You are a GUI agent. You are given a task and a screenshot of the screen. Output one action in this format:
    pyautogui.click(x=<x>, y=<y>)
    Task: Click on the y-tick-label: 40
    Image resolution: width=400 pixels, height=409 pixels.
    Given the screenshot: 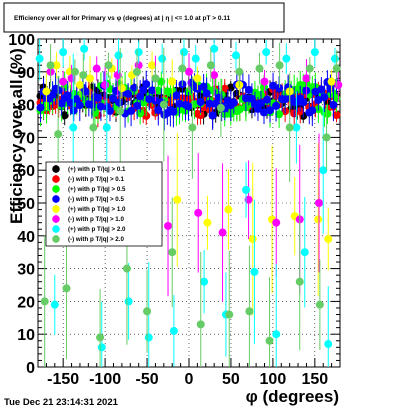 What is the action you would take?
    pyautogui.click(x=26, y=237)
    